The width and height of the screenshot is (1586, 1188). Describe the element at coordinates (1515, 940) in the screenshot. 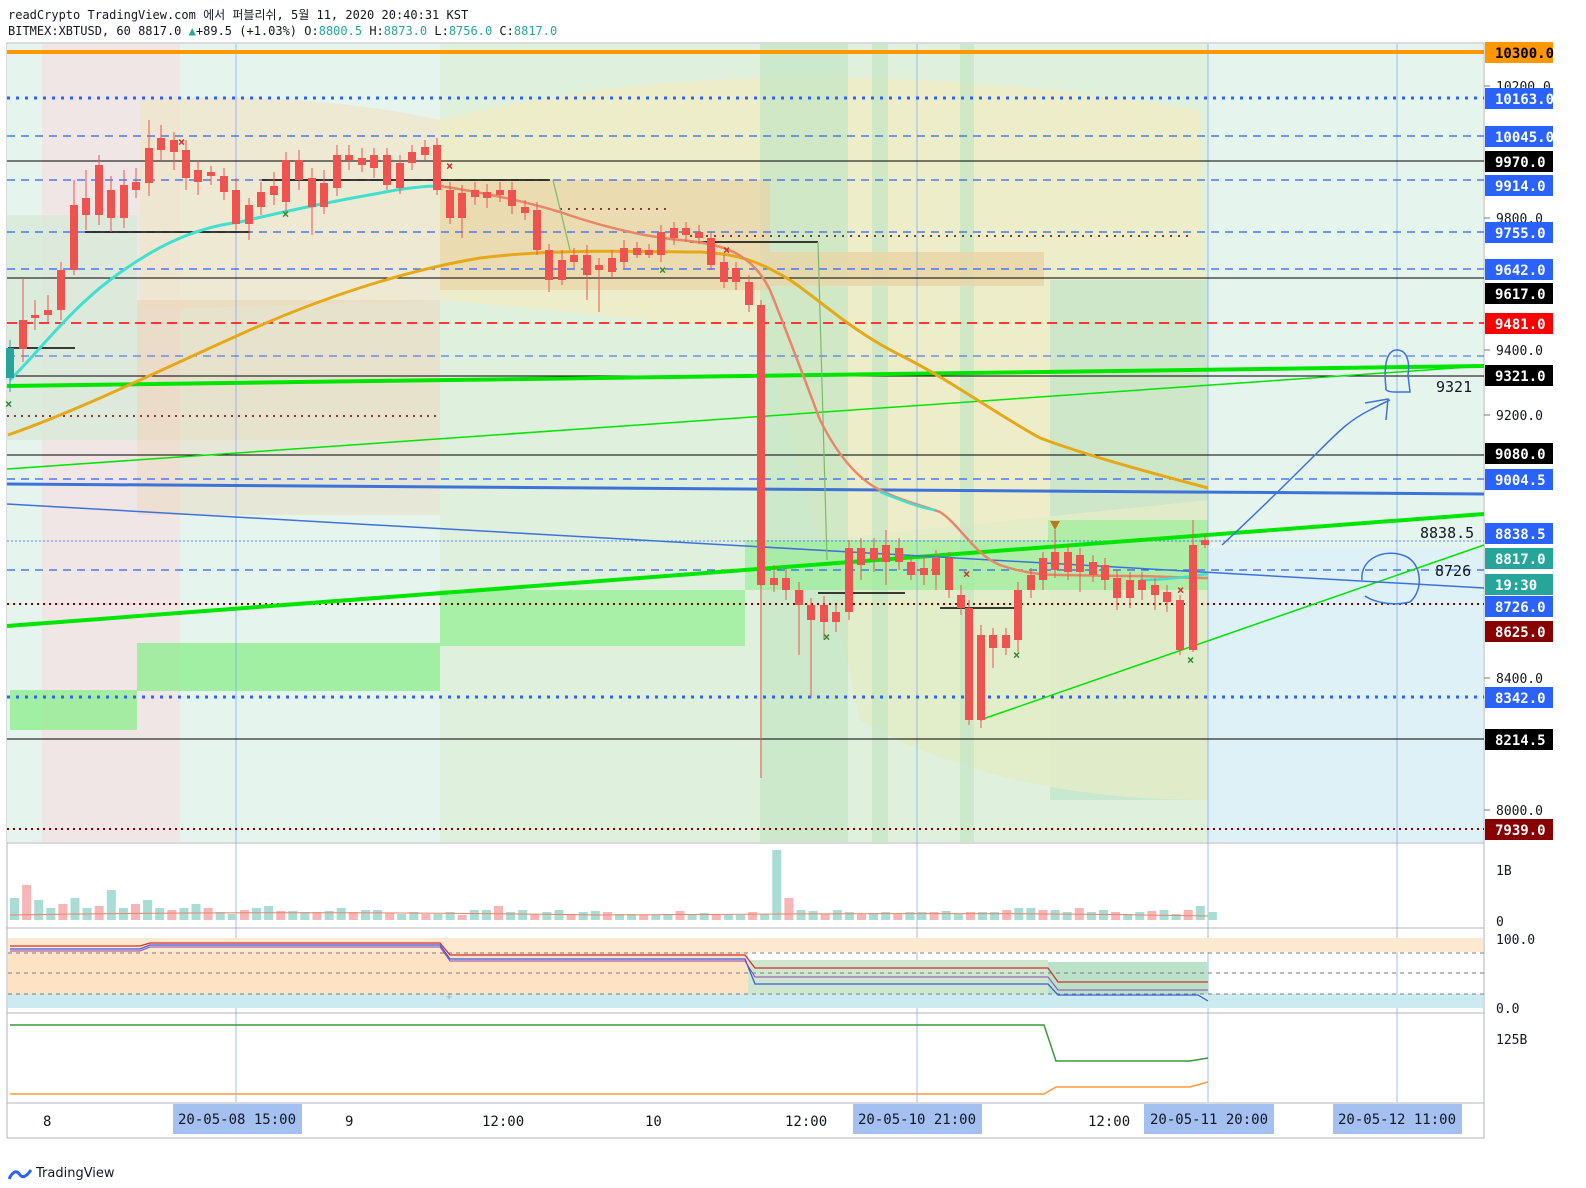

I see `osc-axis-top: 100.0` at that location.